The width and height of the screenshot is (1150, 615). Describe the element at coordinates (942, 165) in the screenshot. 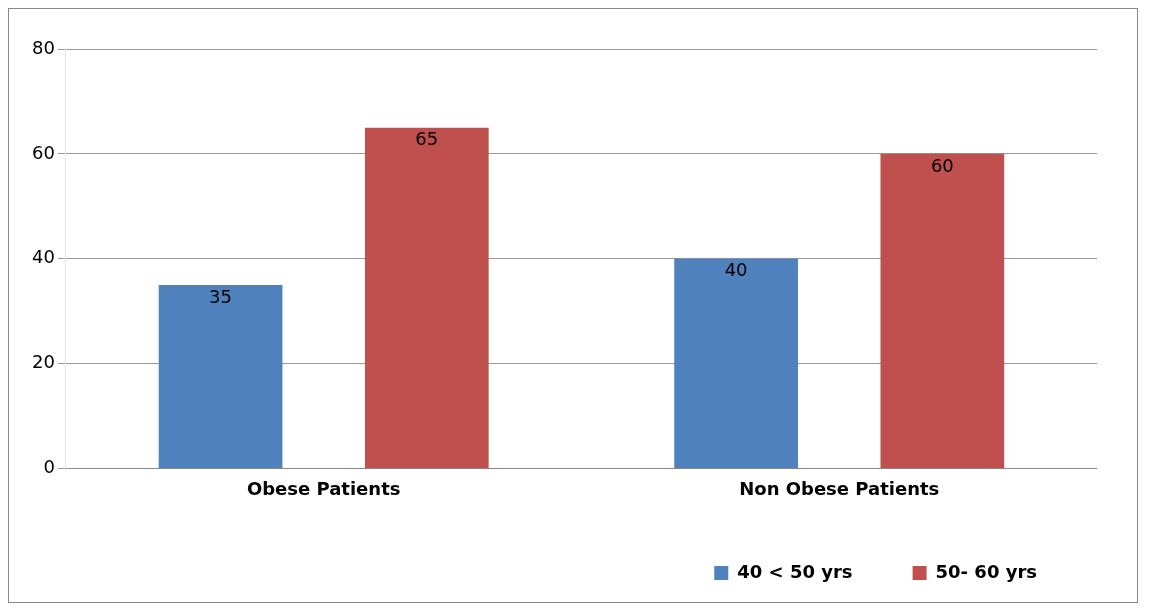

I see `data-label: 60` at that location.